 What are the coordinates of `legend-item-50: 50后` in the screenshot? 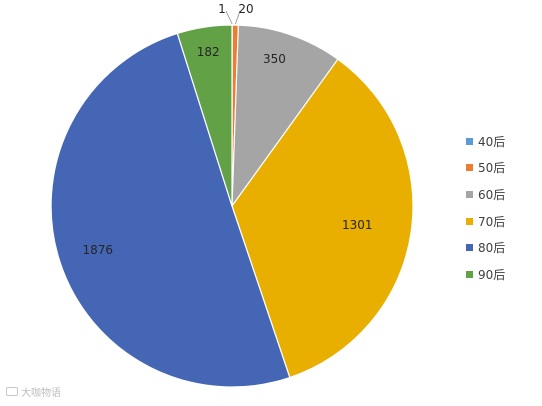 It's located at (501, 168).